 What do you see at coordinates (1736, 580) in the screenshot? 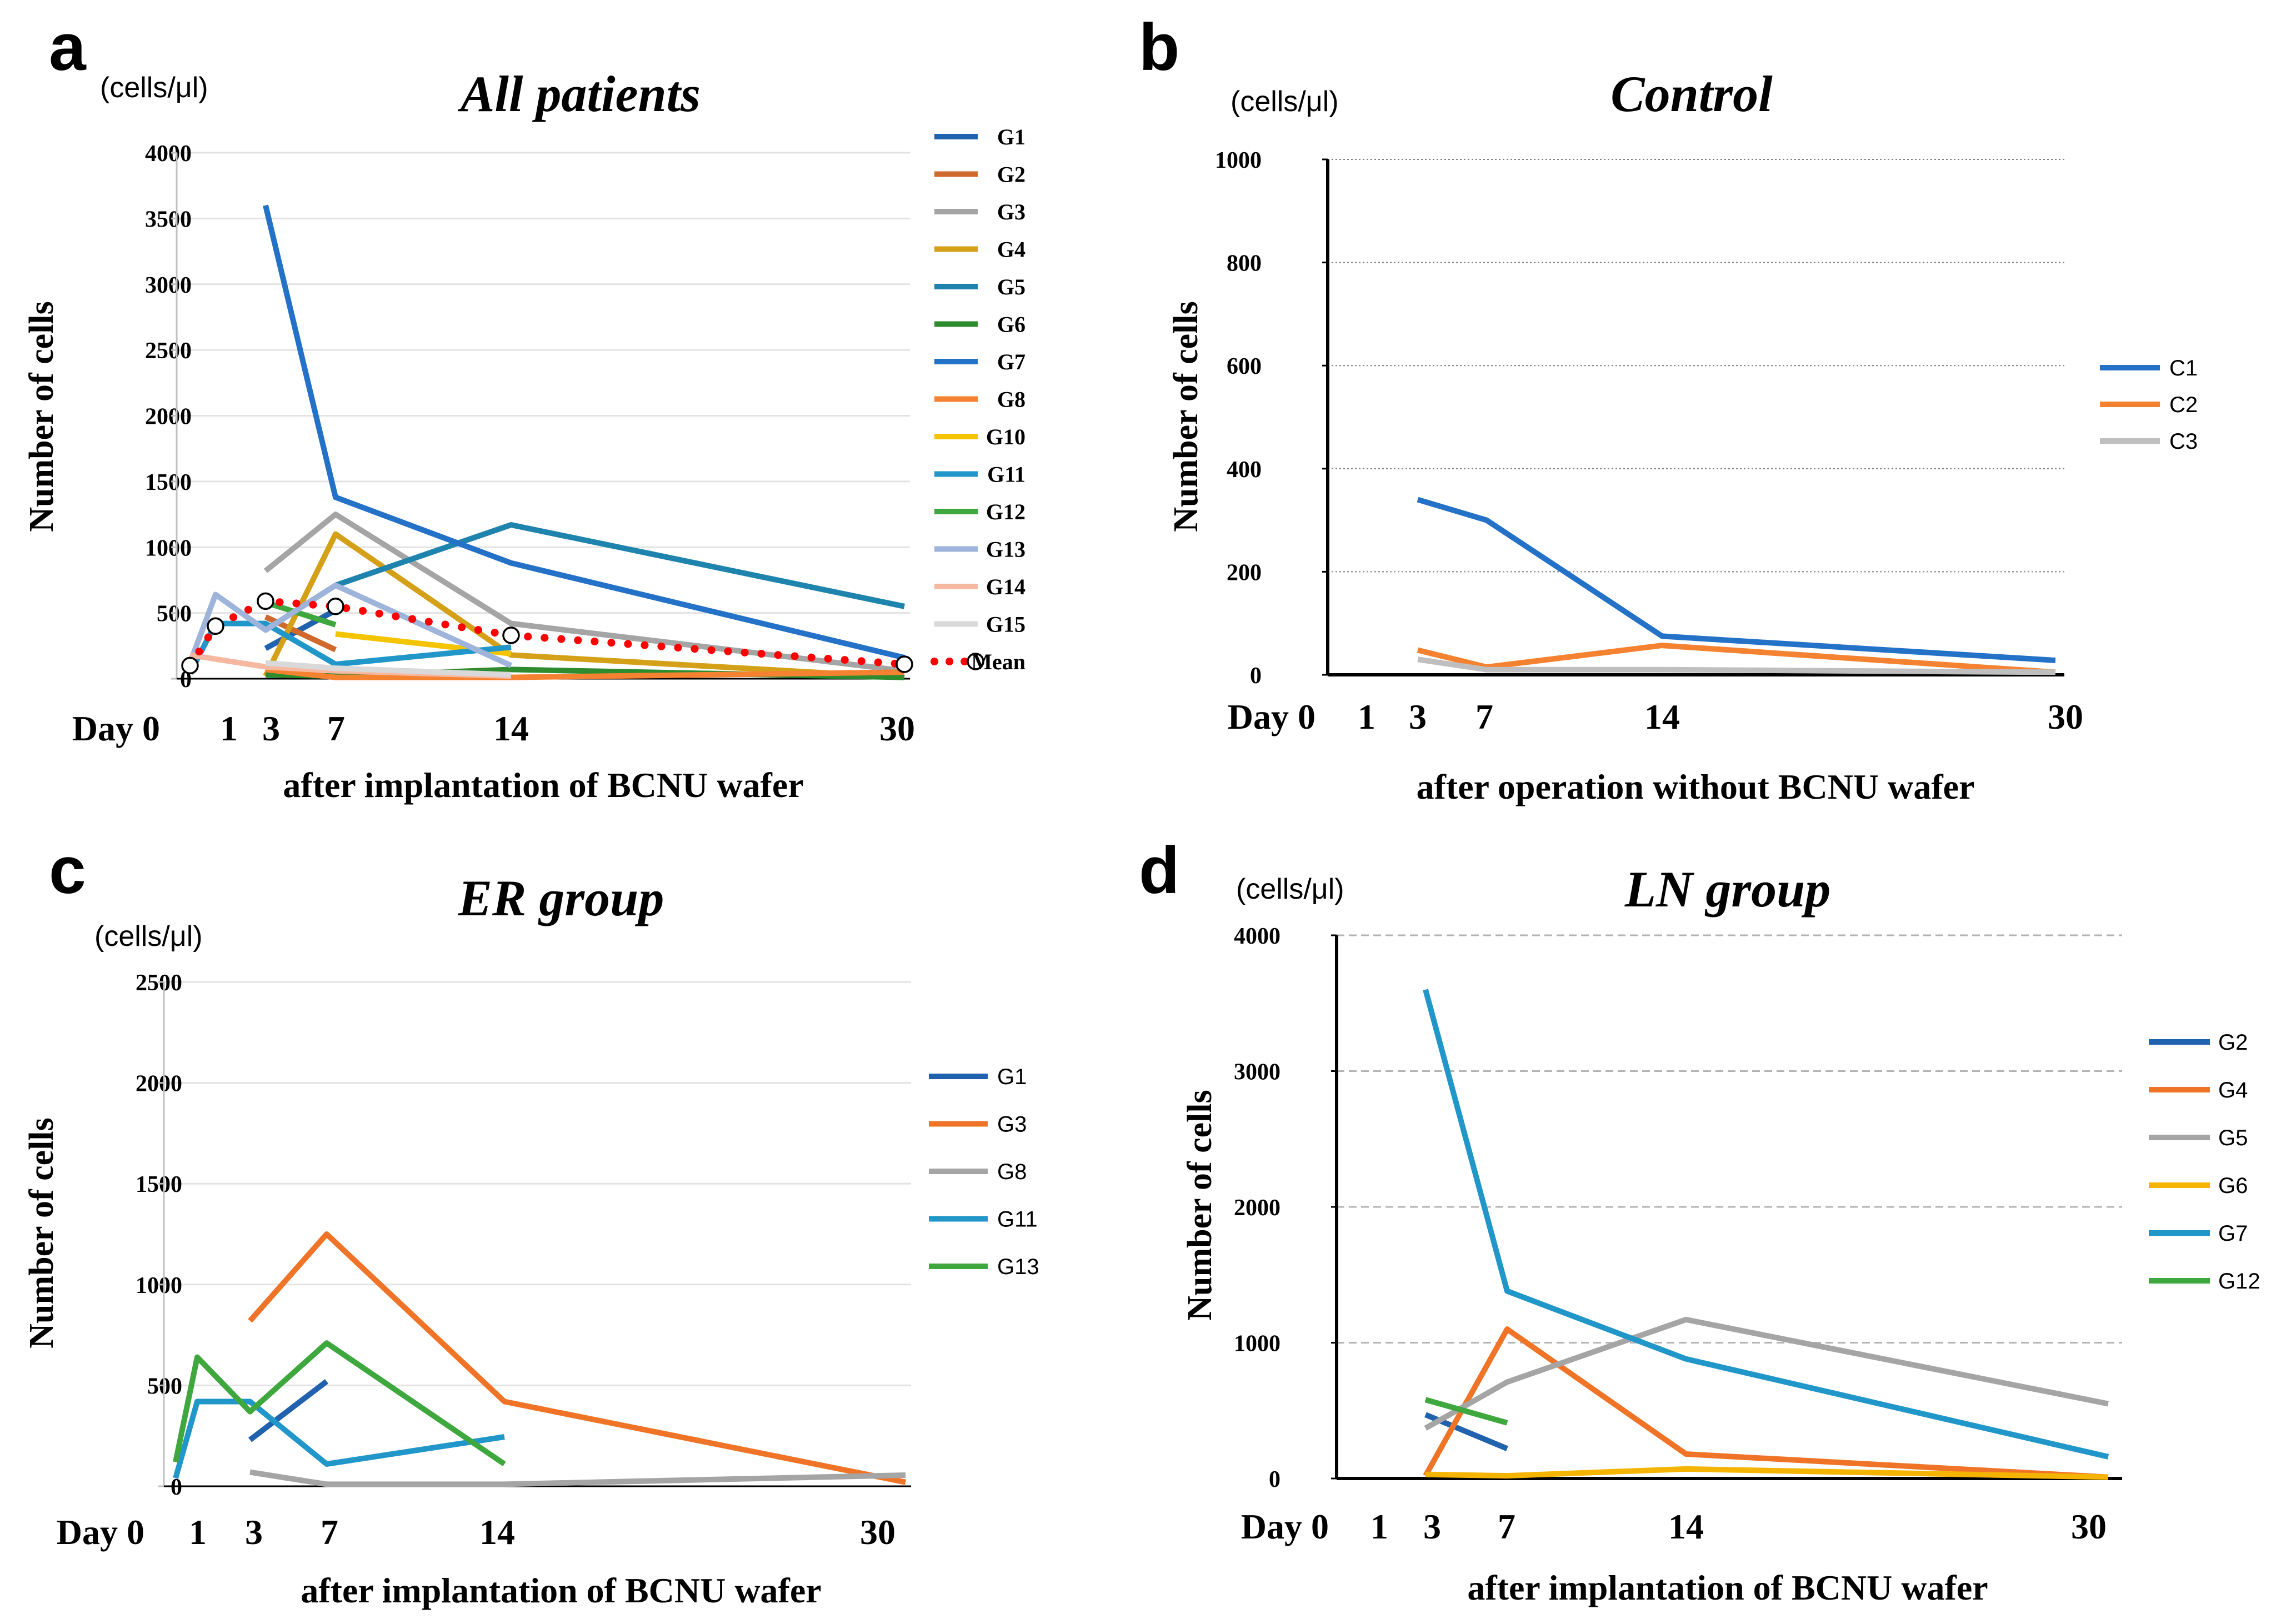
I see `series-line-c1` at bounding box center [1736, 580].